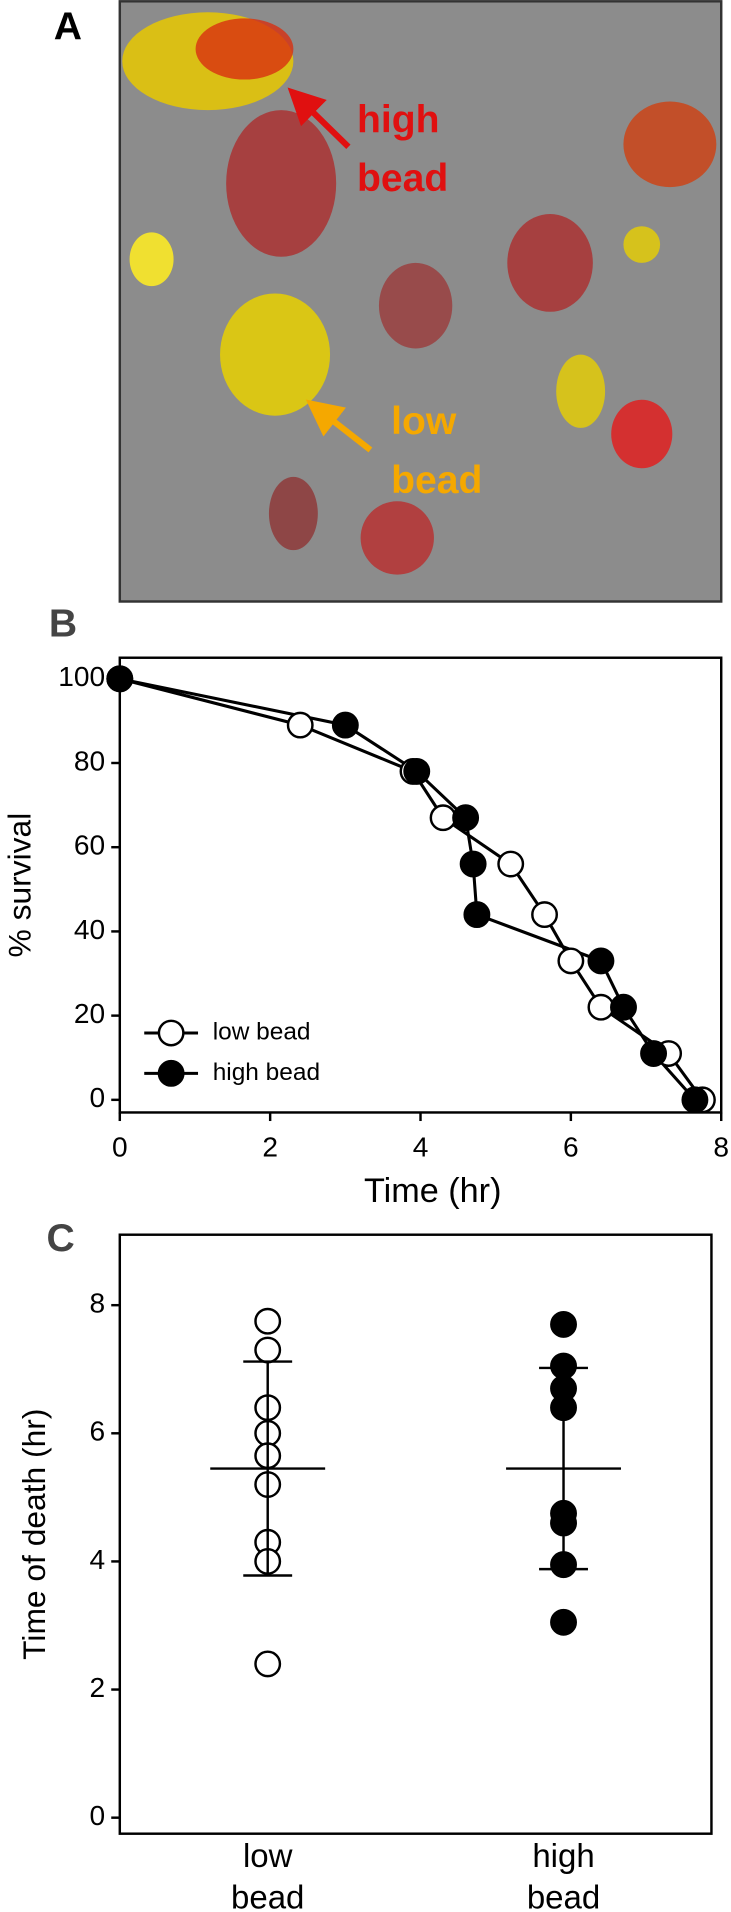  I want to click on x-tick-label: 2, so click(270, 1147).